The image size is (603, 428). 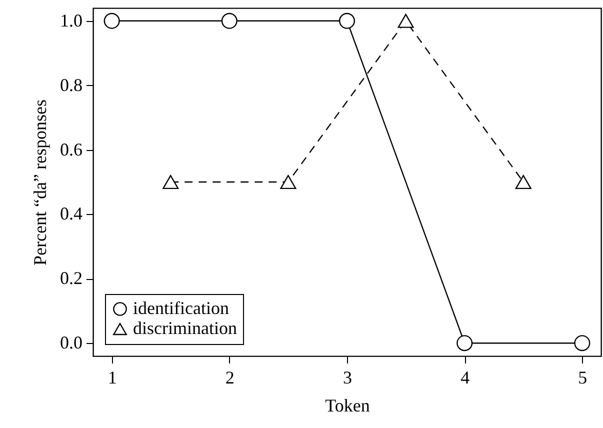 I want to click on y-tick-label: 0.2, so click(x=71, y=278).